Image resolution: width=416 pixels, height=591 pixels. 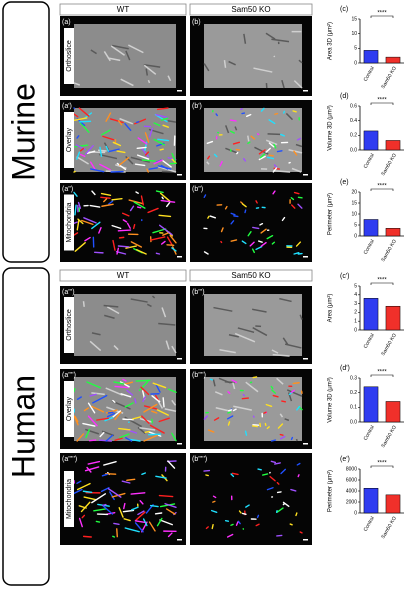 What do you see at coordinates (354, 203) in the screenshot?
I see `y-tick-label: 15` at bounding box center [354, 203].